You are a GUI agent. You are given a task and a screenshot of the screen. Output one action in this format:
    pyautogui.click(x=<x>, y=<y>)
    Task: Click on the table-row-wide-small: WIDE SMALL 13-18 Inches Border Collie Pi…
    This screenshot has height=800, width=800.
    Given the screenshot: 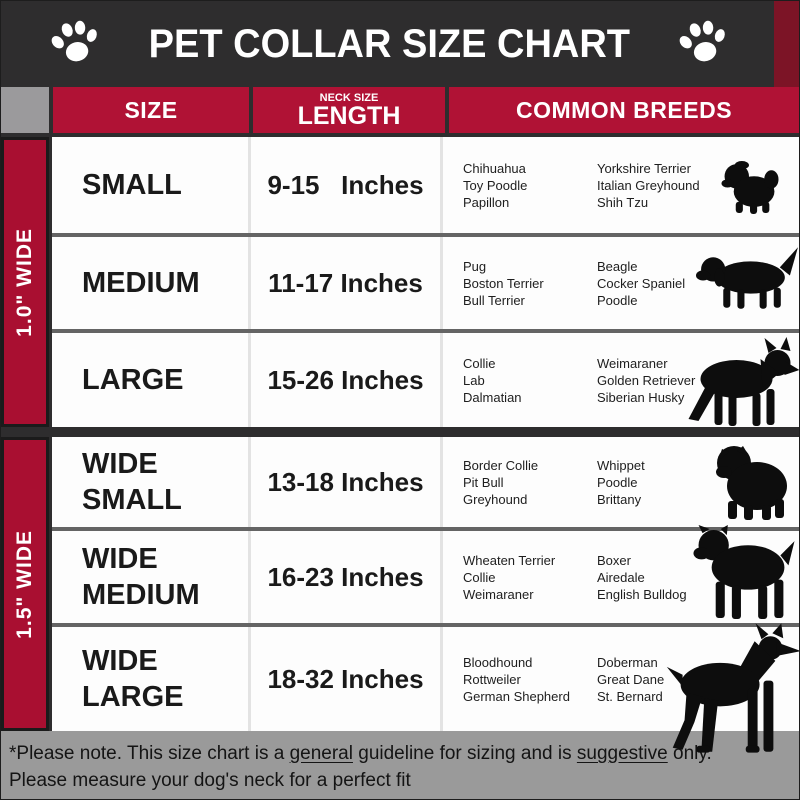 What is the action you would take?
    pyautogui.click(x=425, y=482)
    